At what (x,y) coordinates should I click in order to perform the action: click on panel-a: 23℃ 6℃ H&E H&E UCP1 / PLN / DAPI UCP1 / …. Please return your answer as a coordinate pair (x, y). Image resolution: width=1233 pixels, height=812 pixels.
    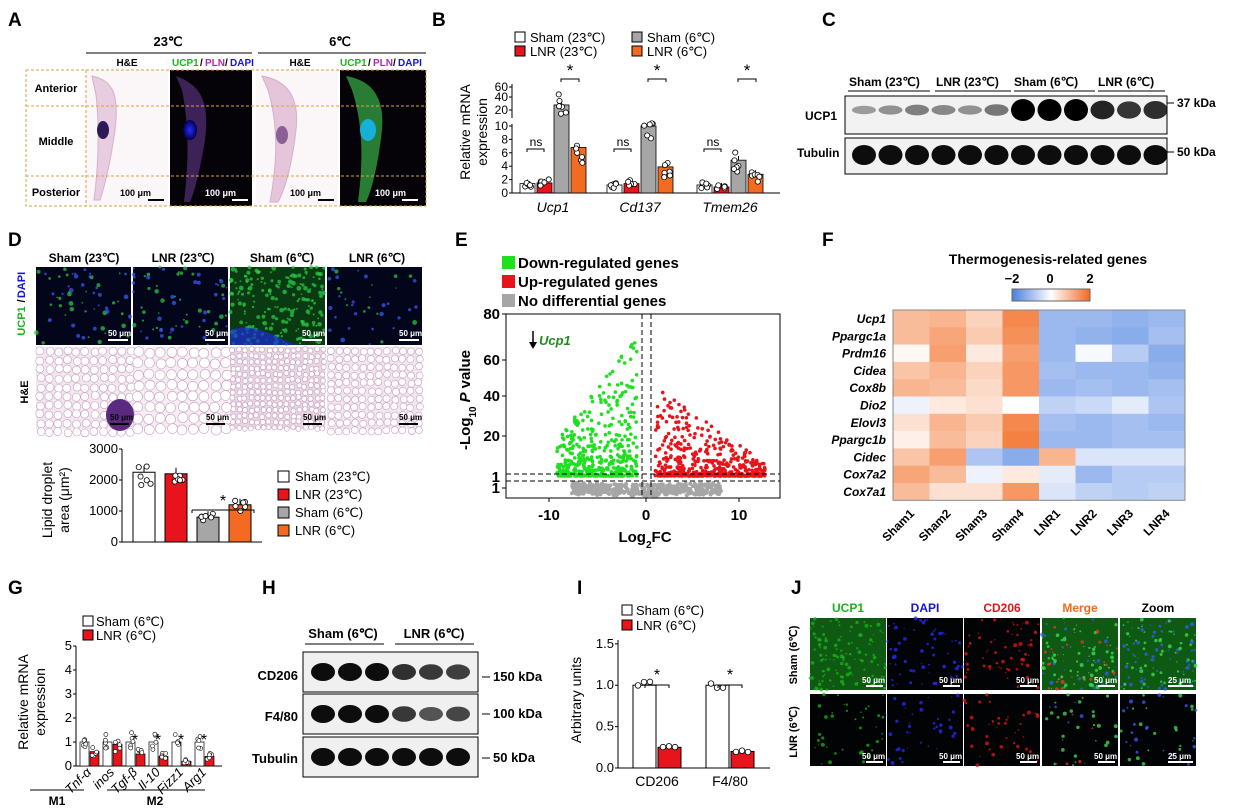
    Looking at the image, I should click on (226, 120).